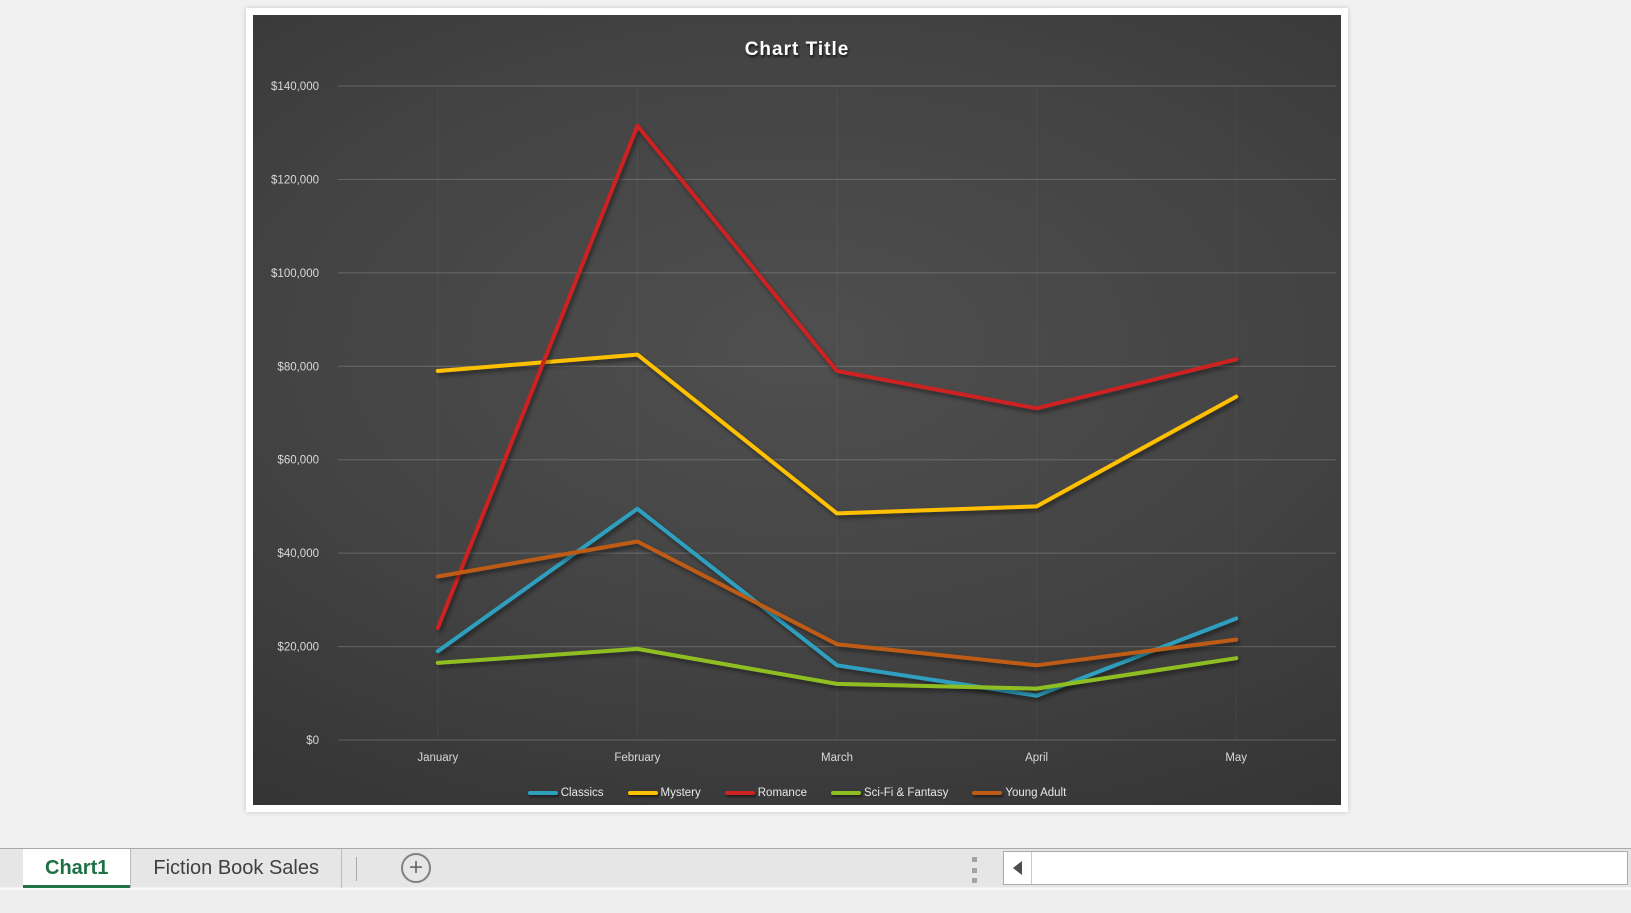 Image resolution: width=1631 pixels, height=913 pixels. I want to click on legend-item-sci-fi-fantasy: Sci-Fi & Fantasy, so click(889, 793).